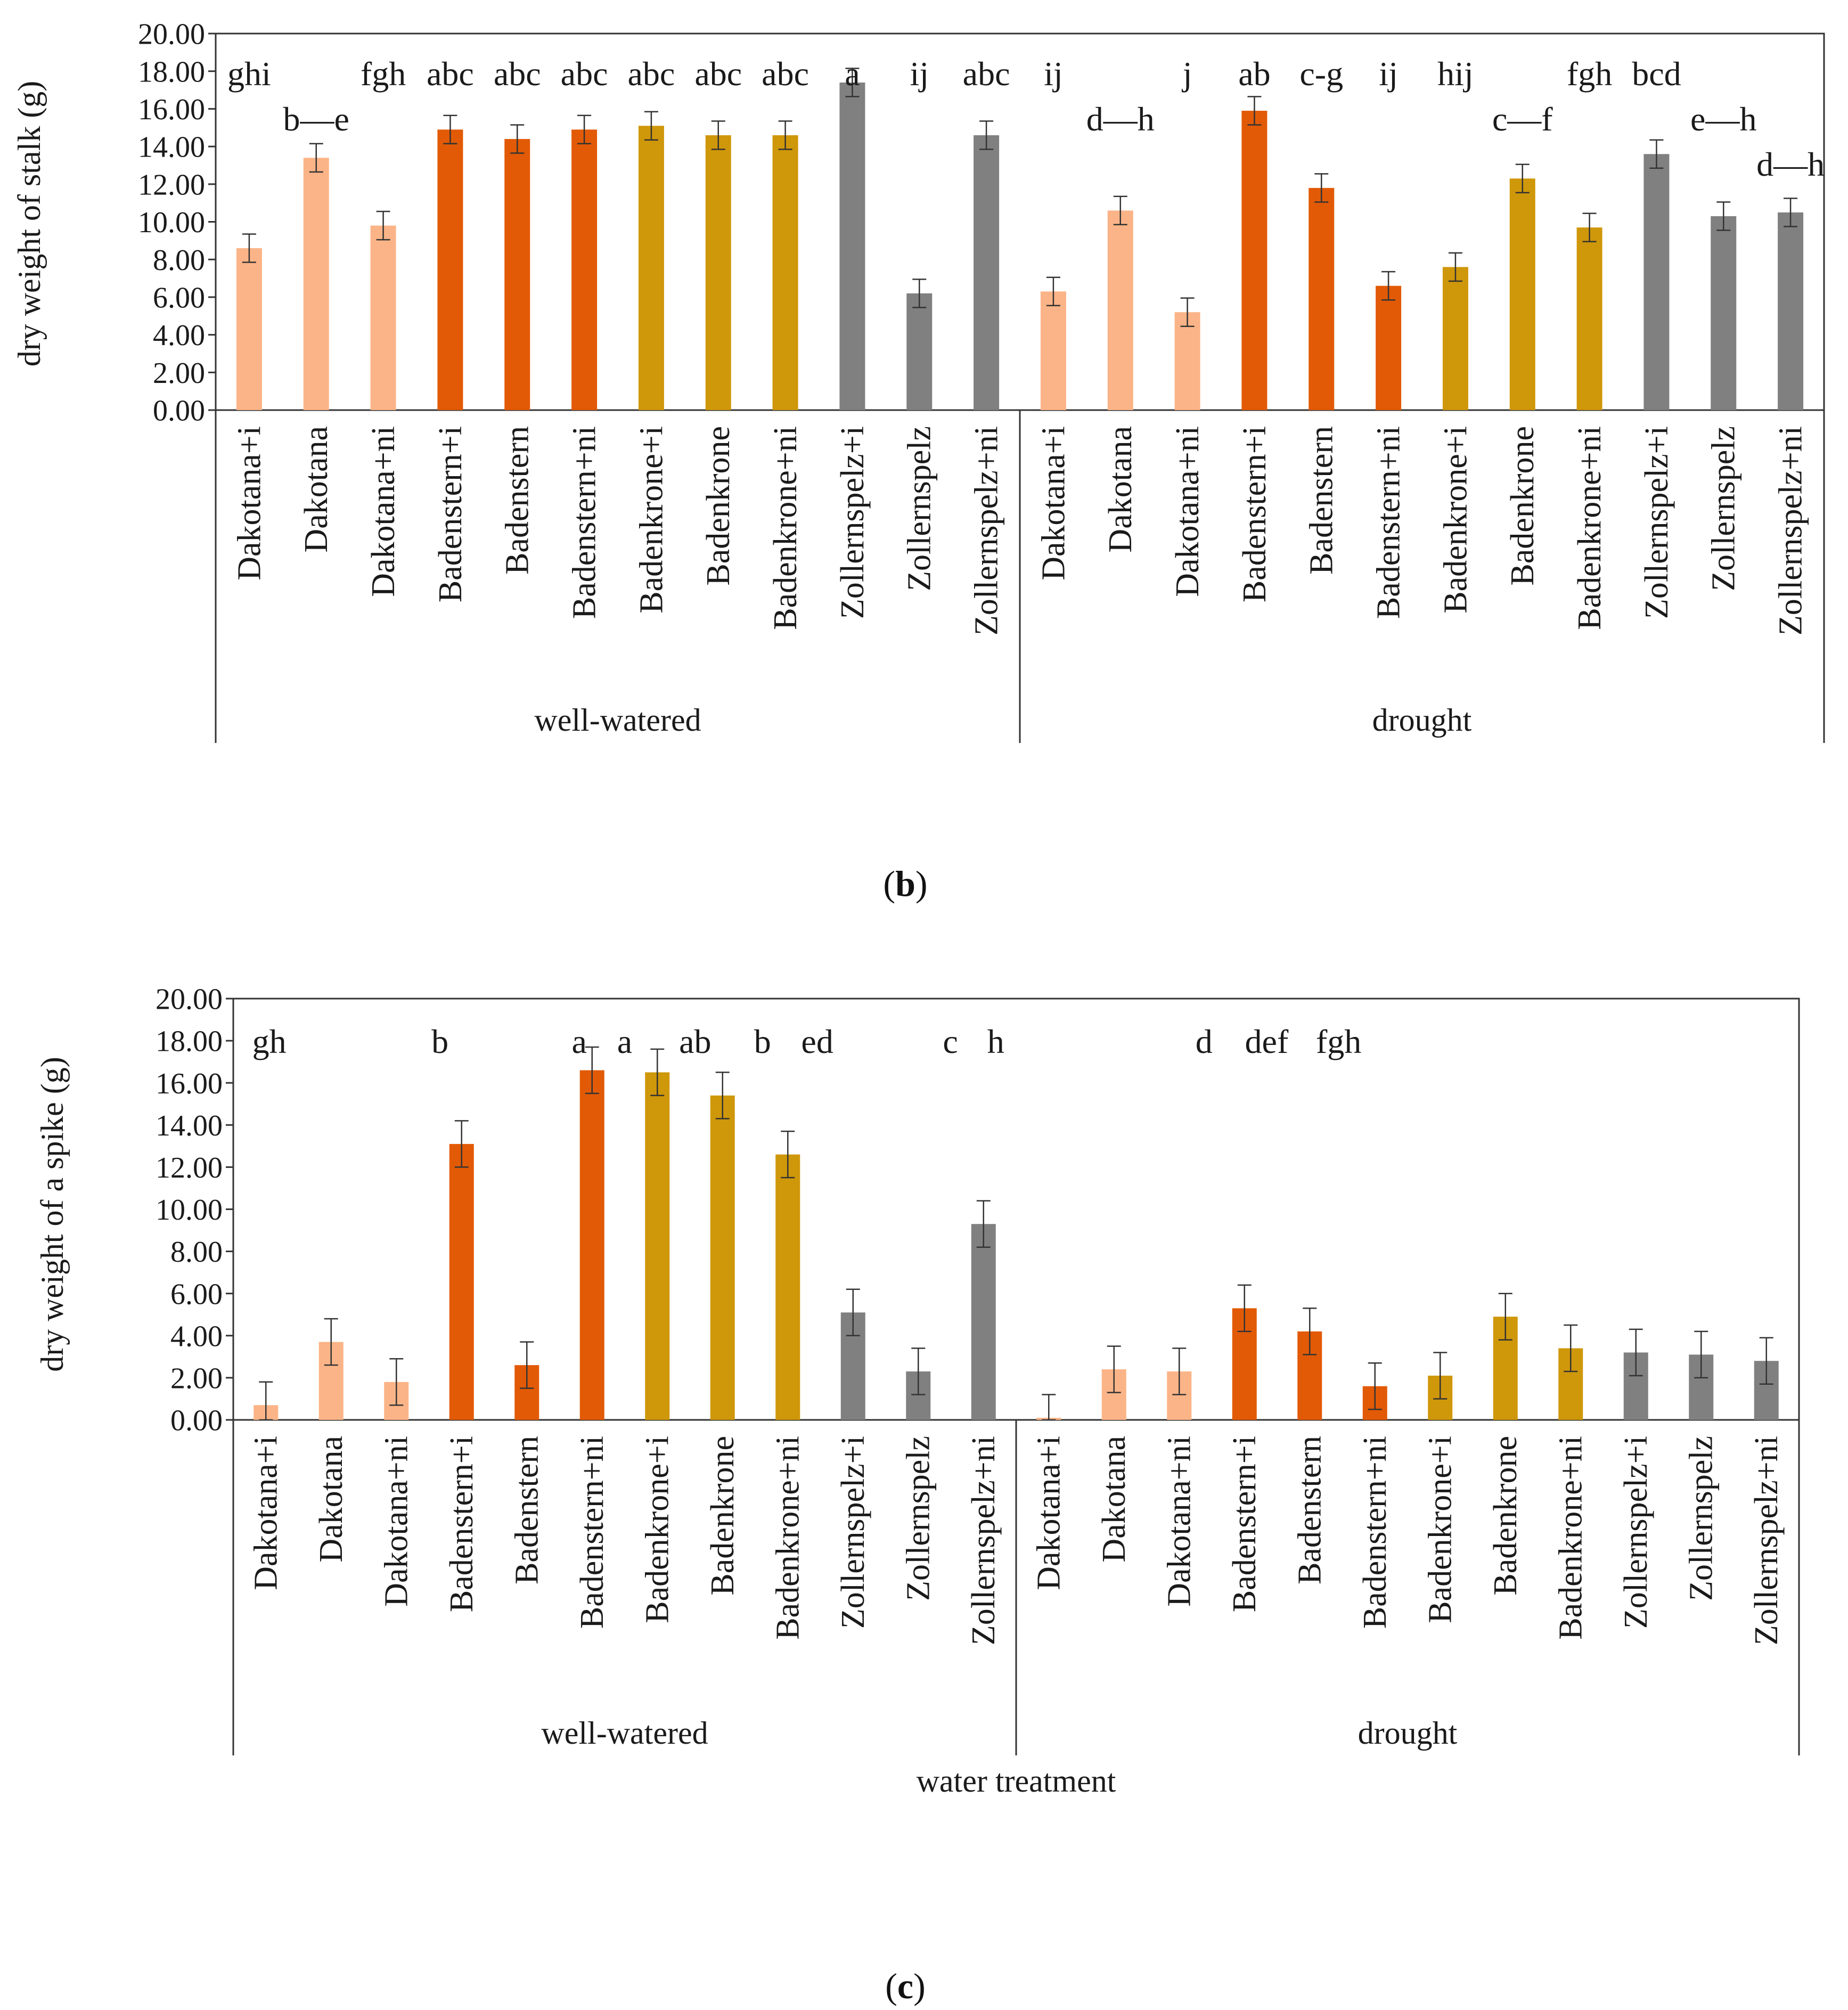  I want to click on panel-label-c: (c), so click(905, 1986).